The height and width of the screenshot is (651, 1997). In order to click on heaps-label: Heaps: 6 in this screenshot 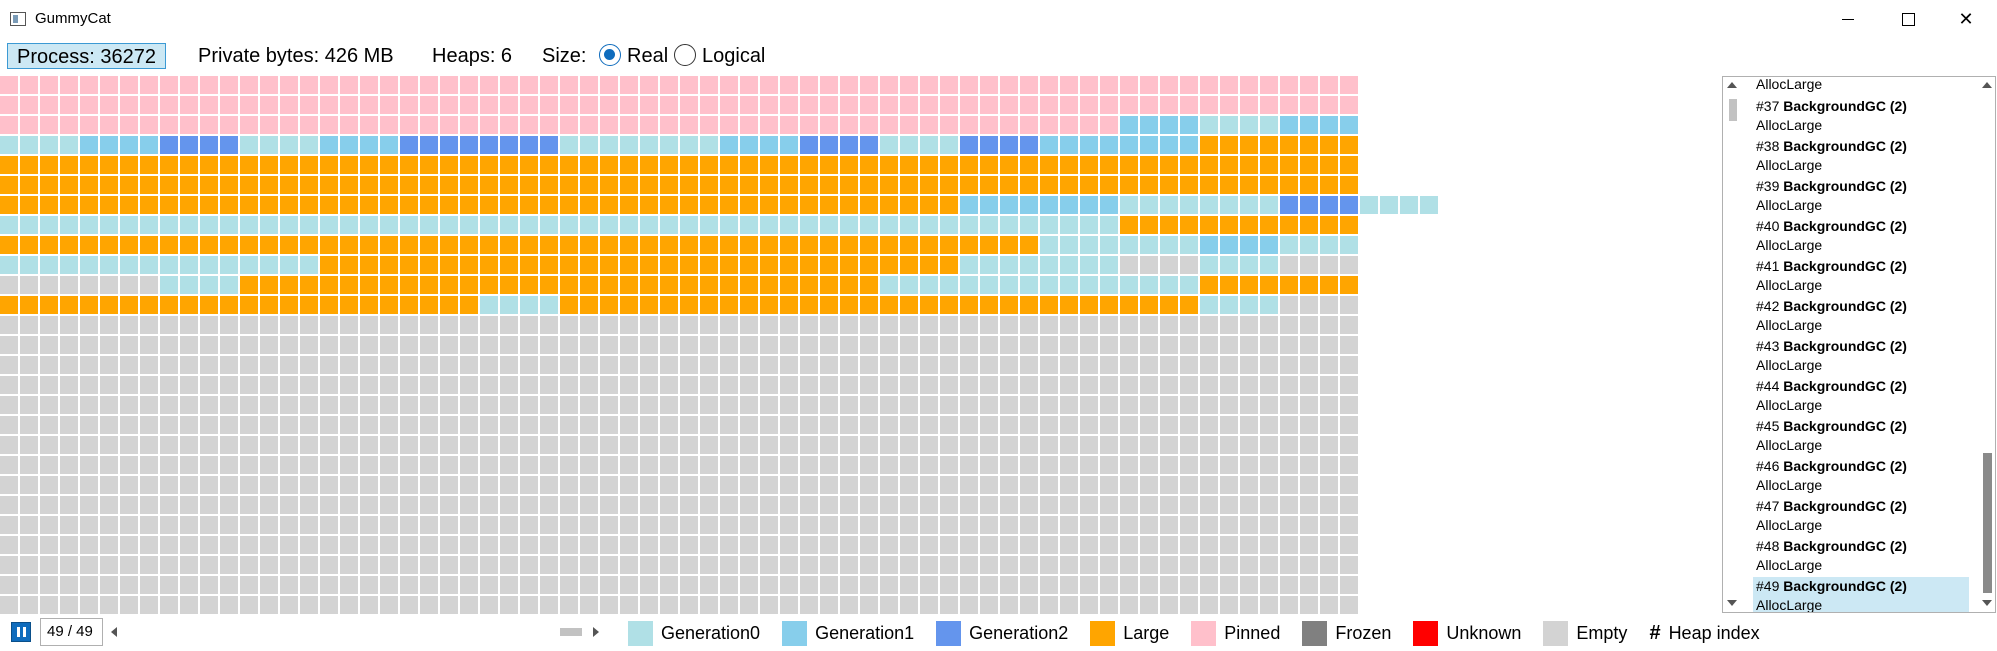, I will do `click(472, 56)`.